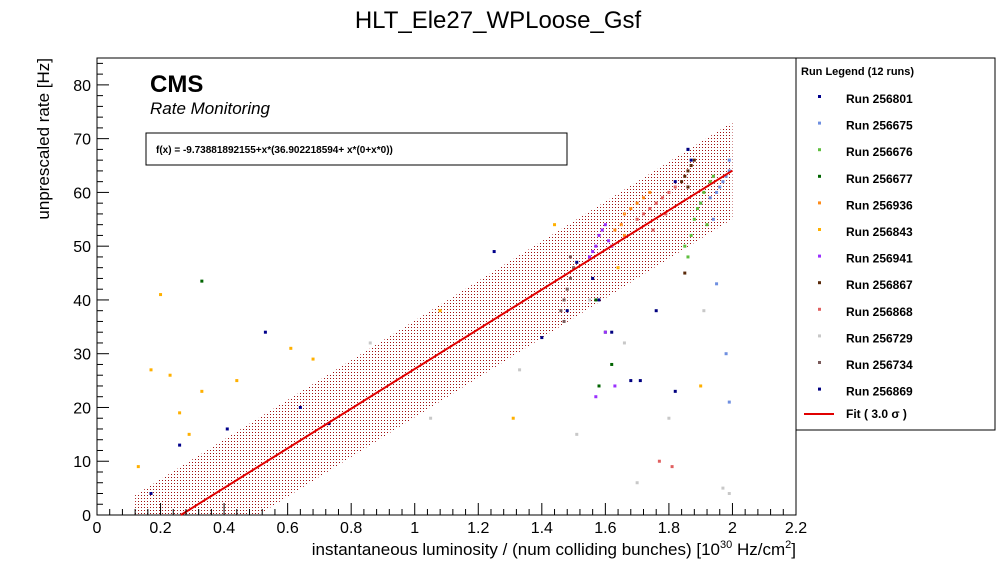 This screenshot has width=996, height=572. What do you see at coordinates (82, 408) in the screenshot?
I see `y-tick-label: 20` at bounding box center [82, 408].